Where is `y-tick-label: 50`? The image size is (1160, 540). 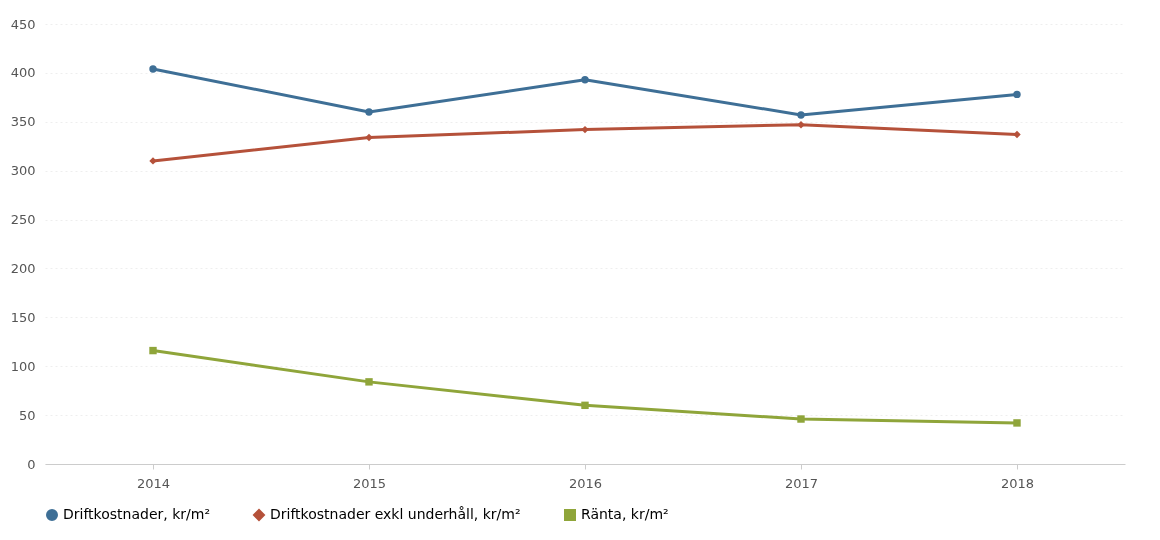
y-tick-label: 50 is located at coordinates (27, 415).